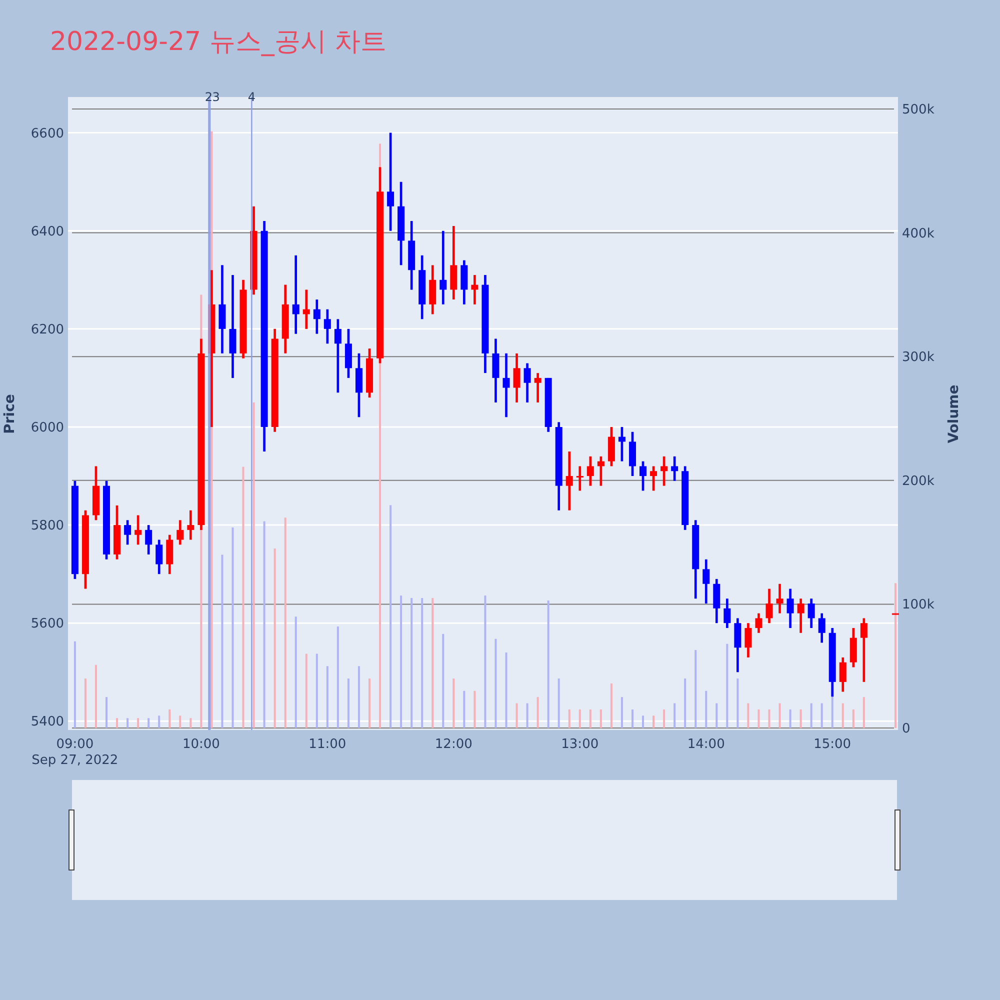 This screenshot has height=1000, width=1000. Describe the element at coordinates (208, 97) in the screenshot. I see `annotation: 2` at that location.